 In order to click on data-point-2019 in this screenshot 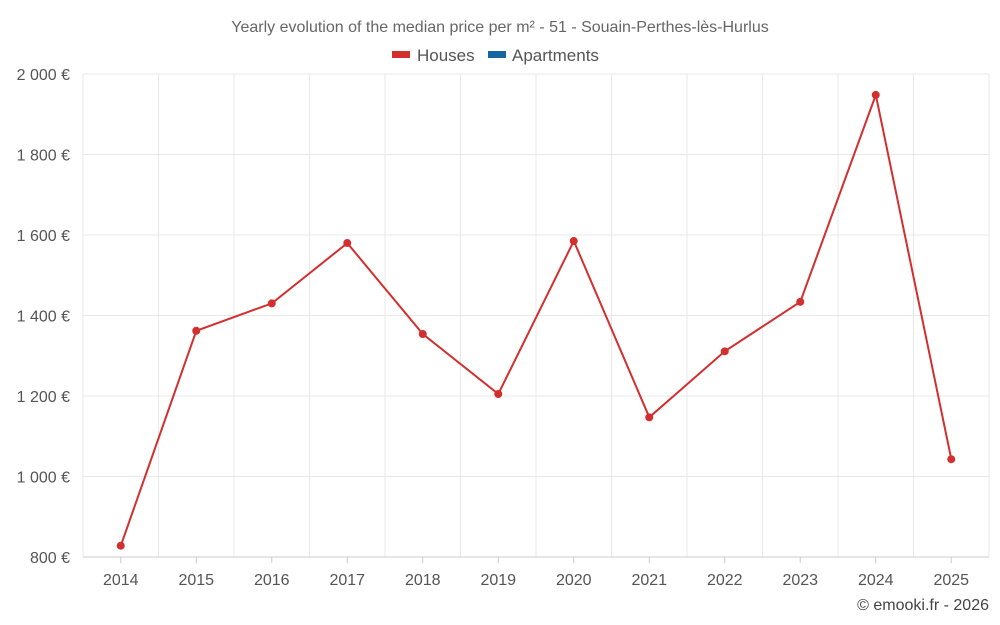, I will do `click(498, 393)`.